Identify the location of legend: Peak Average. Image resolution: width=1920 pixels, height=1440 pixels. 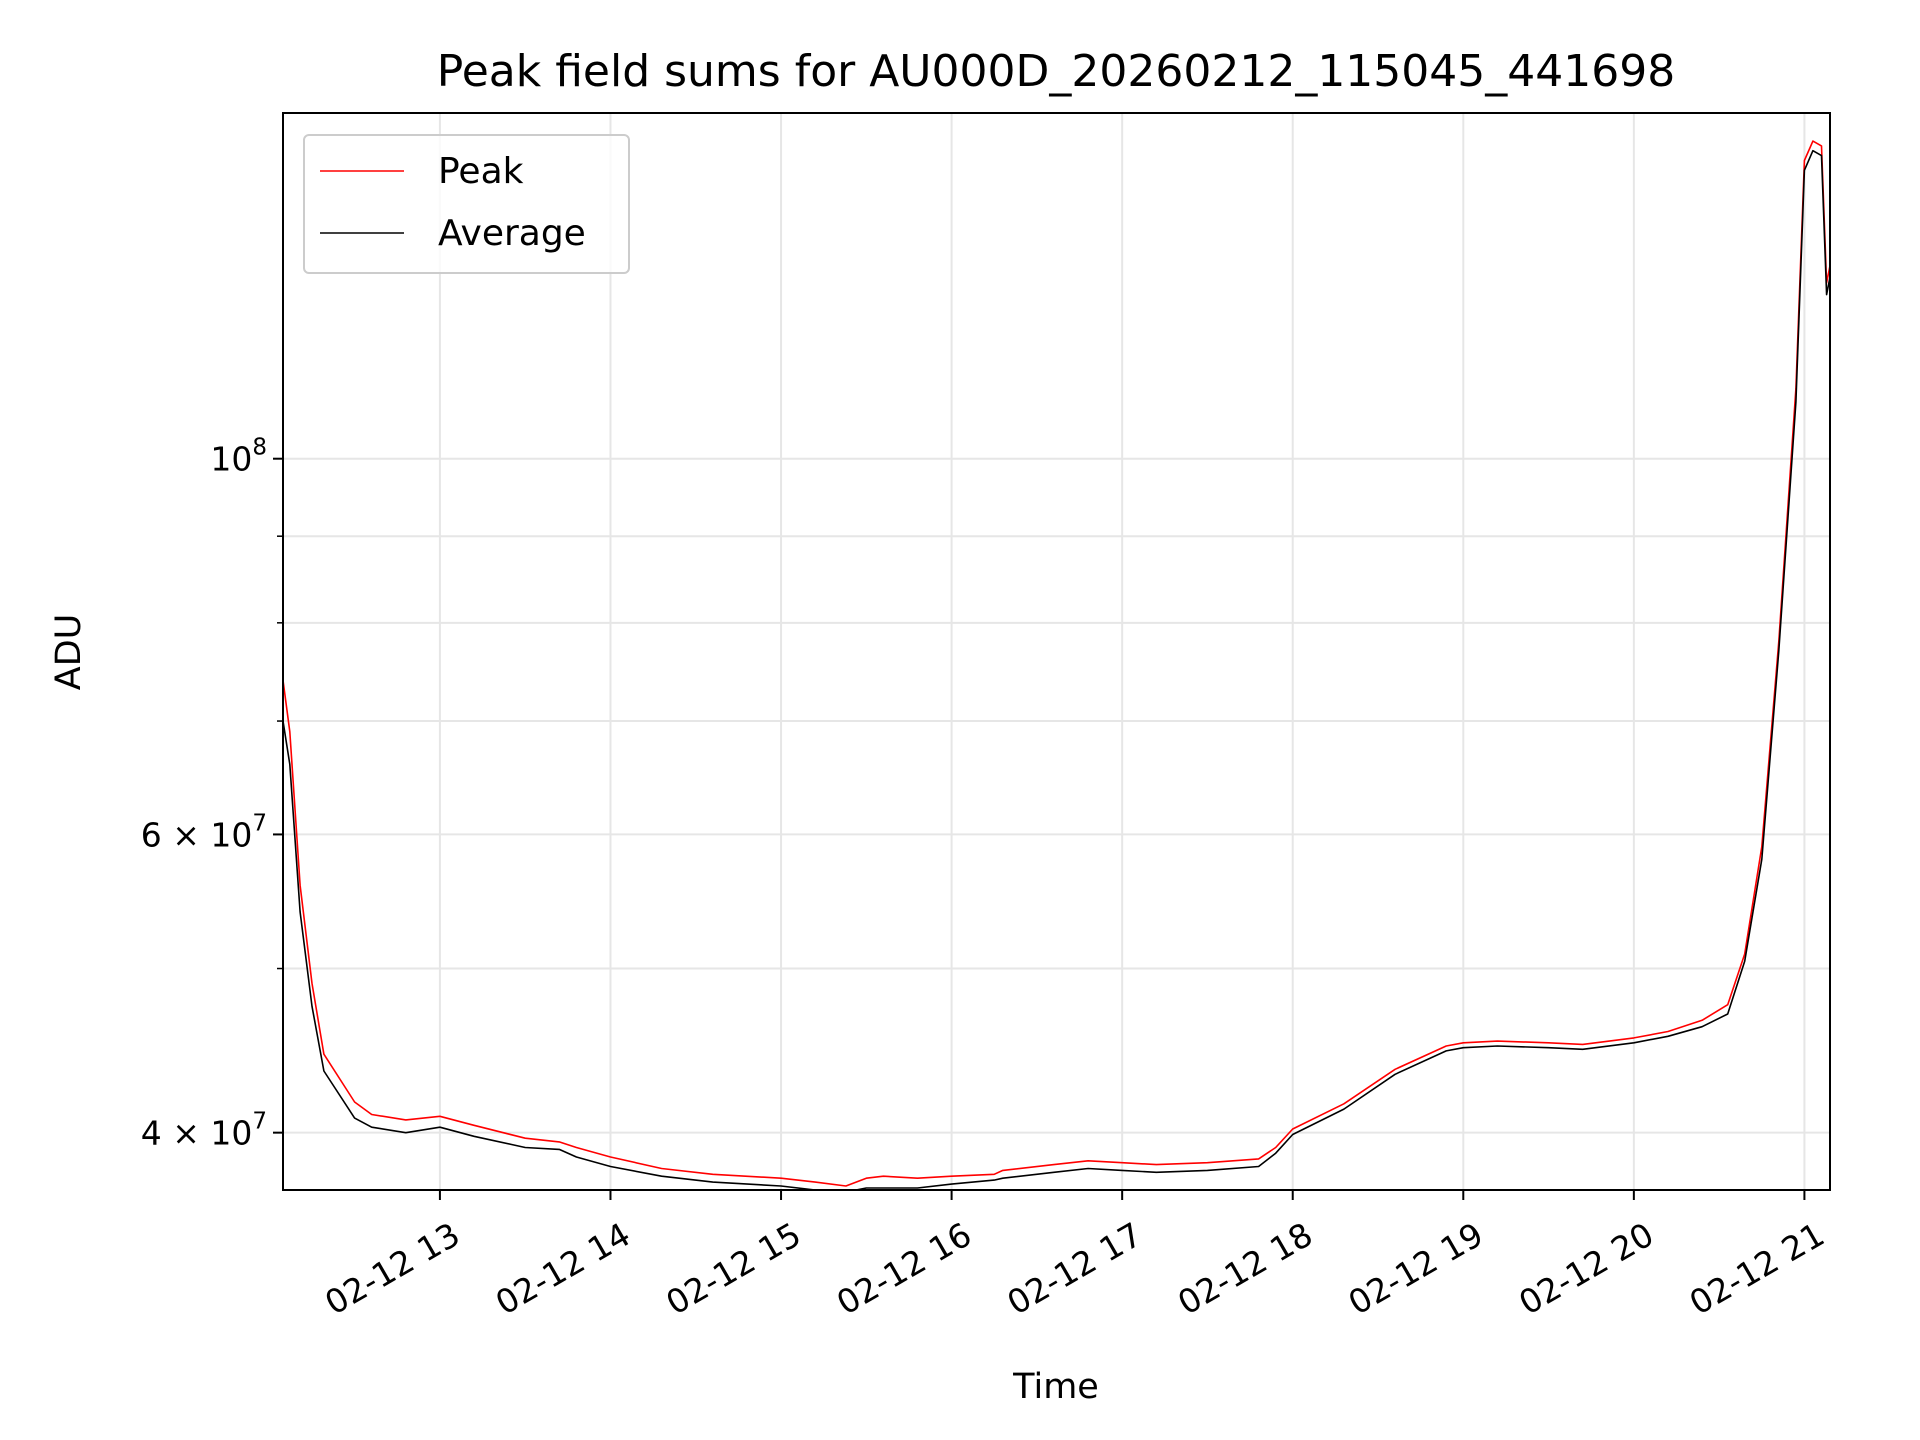
(466, 204).